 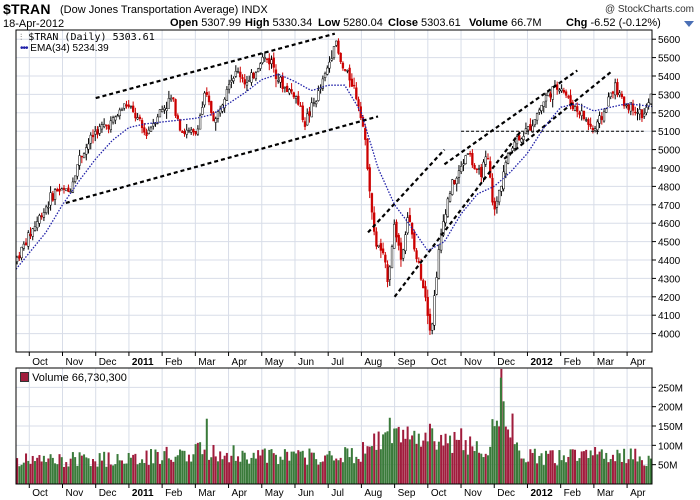 What do you see at coordinates (407, 493) in the screenshot?
I see `volume-xtick-label: Sep` at bounding box center [407, 493].